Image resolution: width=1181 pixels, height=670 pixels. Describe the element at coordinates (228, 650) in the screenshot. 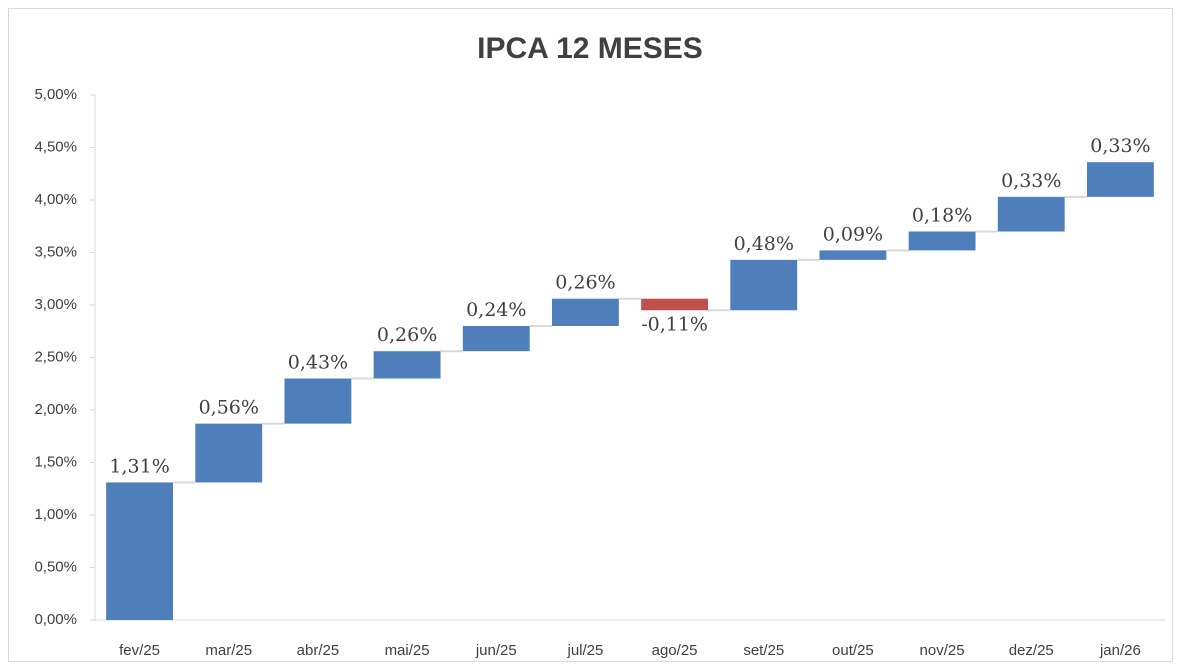

I see `x-tick-label: mar/25` at that location.